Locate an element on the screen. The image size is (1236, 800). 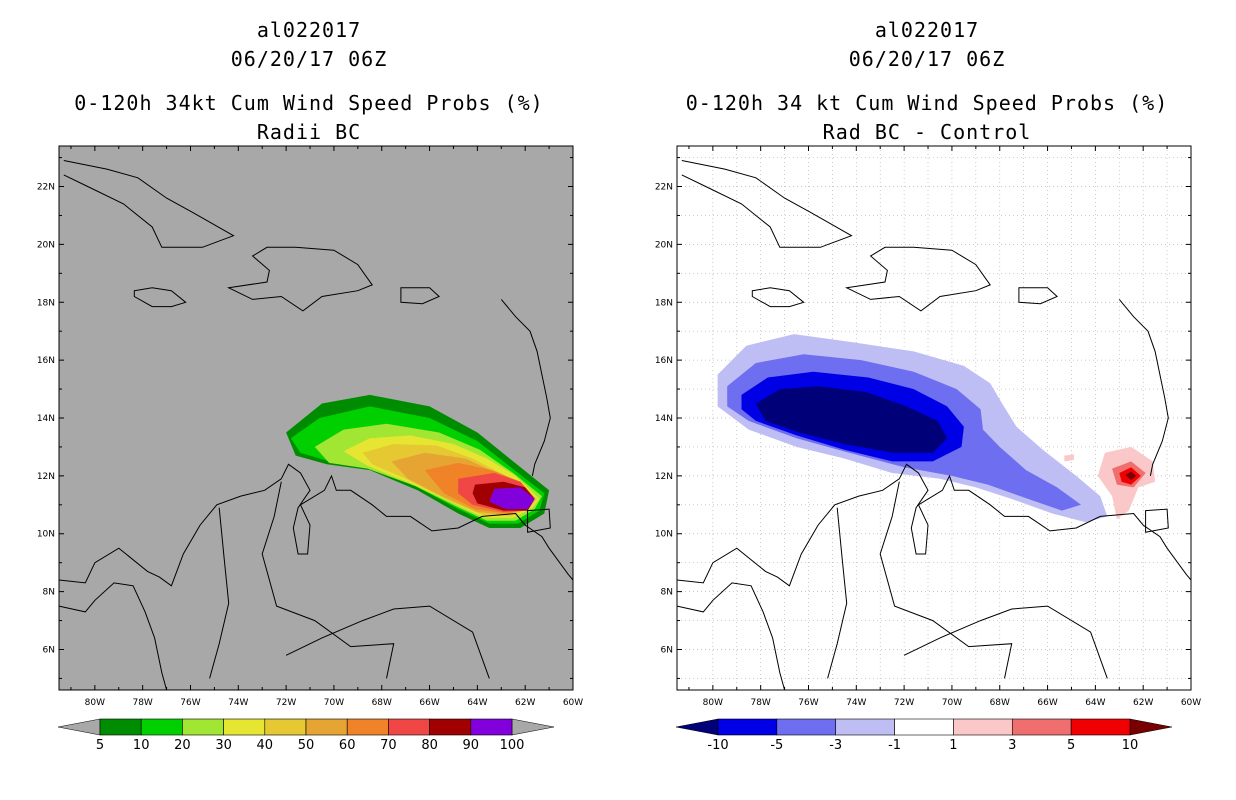
colorbar-label: 60 is located at coordinates (347, 745).